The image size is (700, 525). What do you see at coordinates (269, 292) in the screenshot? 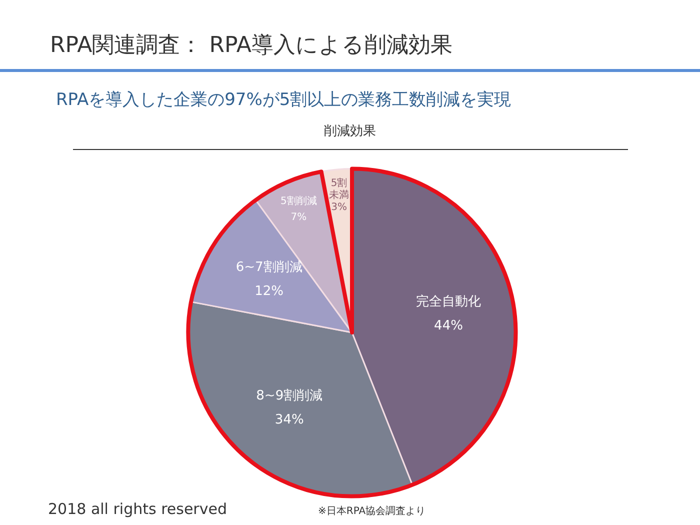
I see `data-label: 12%` at bounding box center [269, 292].